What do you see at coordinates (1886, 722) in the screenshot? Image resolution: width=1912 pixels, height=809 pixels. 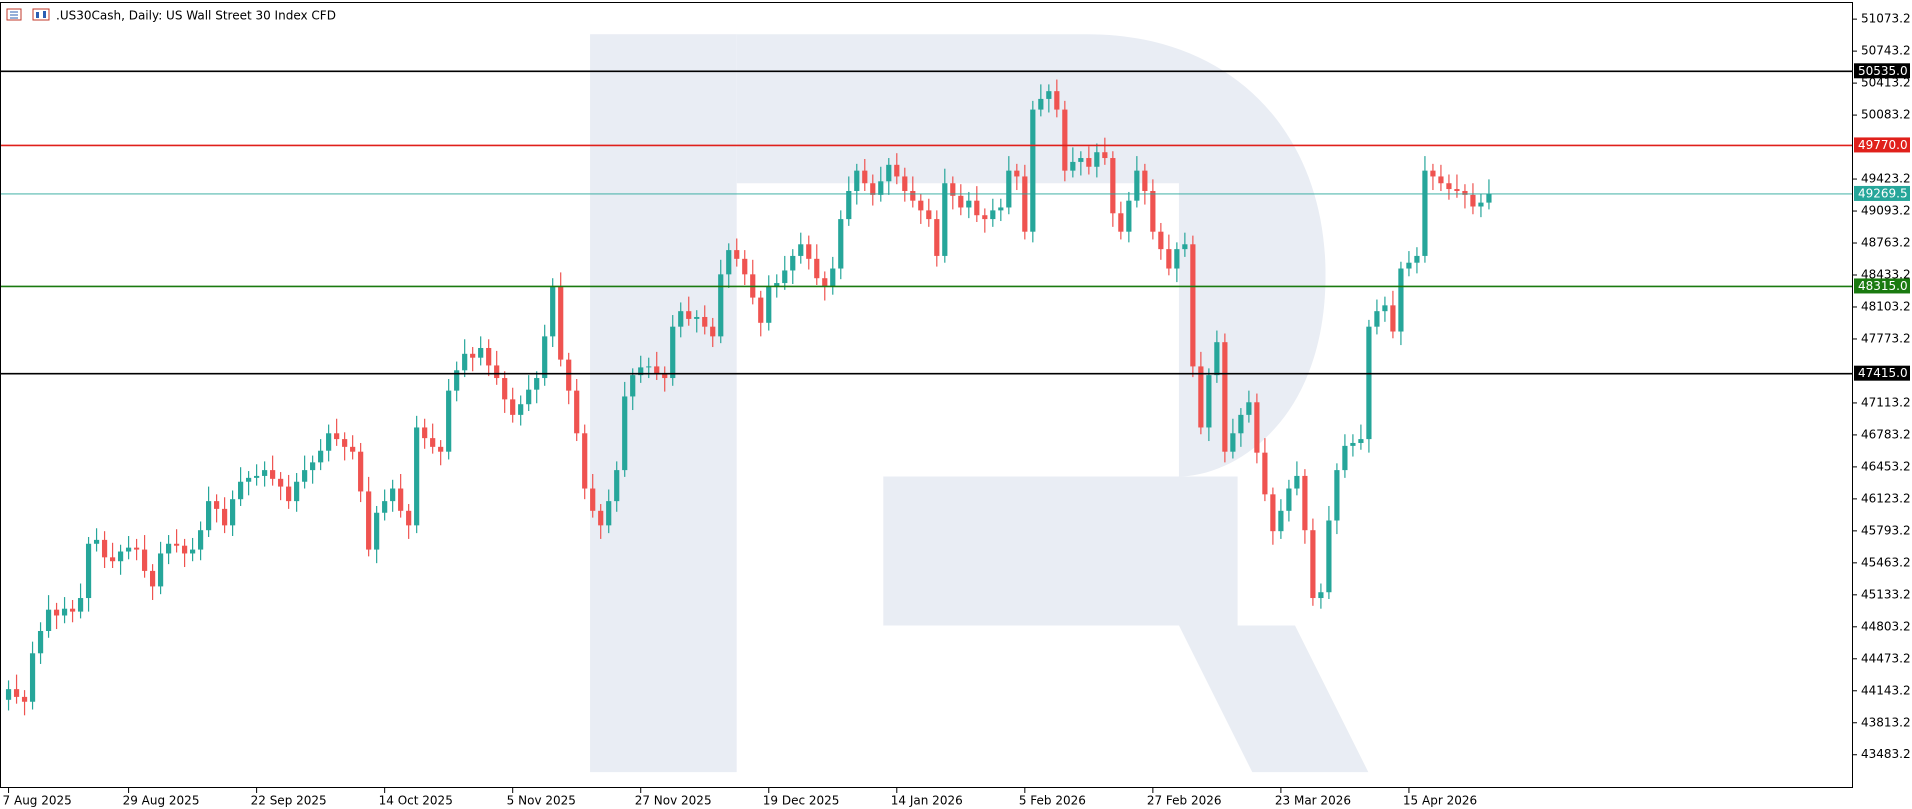 I see `y-tick-label: 43813.2` at bounding box center [1886, 722].